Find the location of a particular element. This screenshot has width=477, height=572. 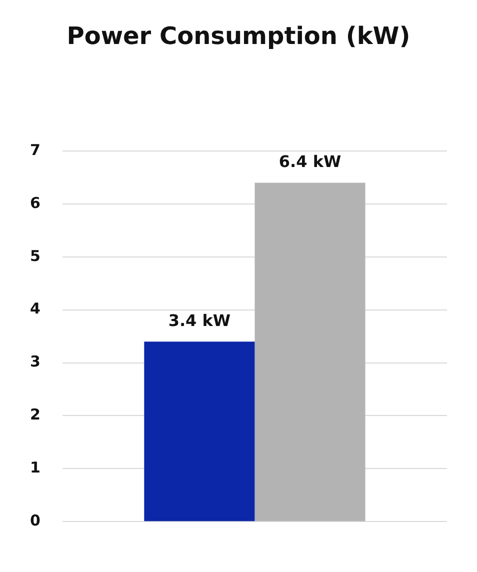

y-tick-label: 5 is located at coordinates (35, 255).